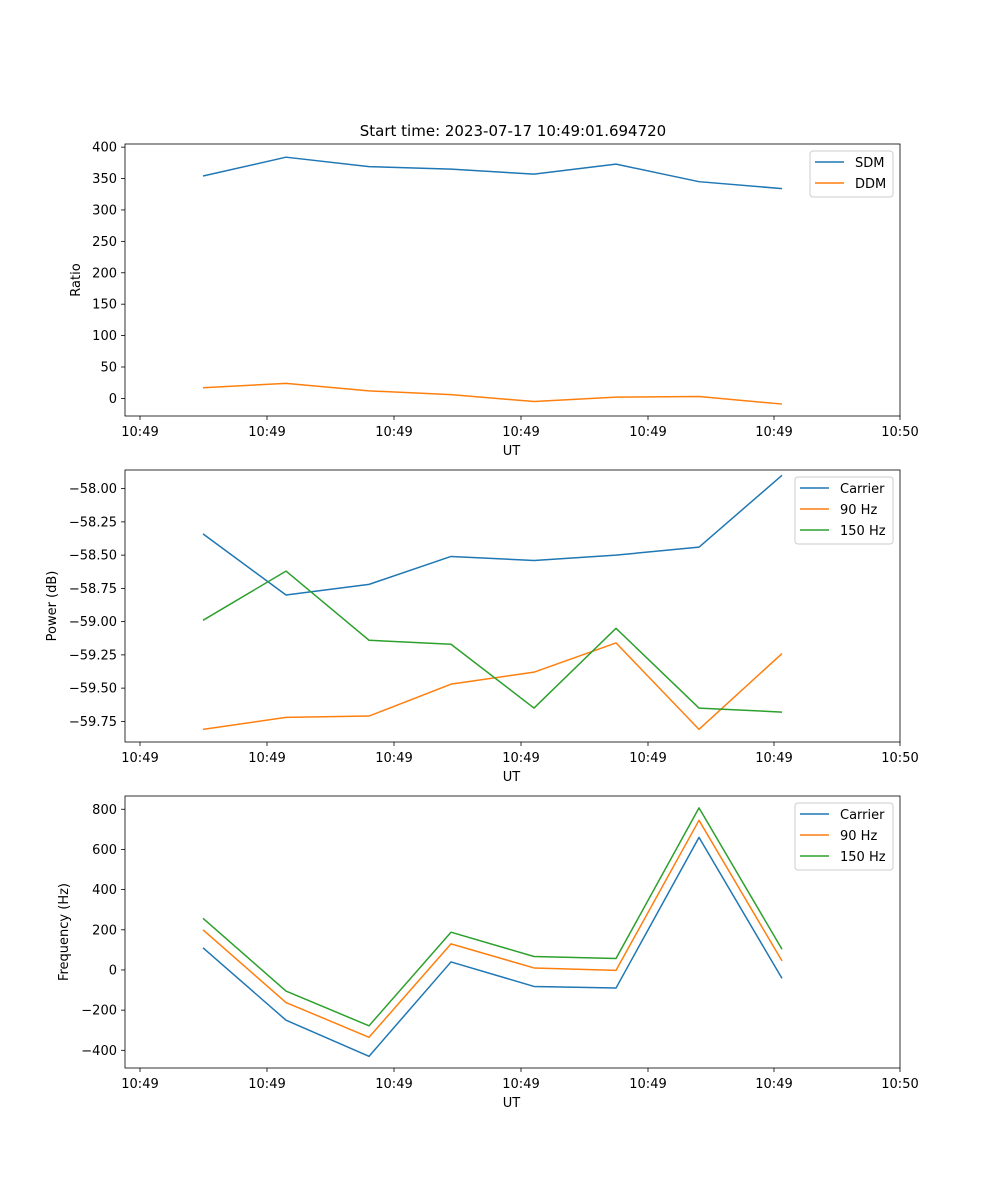 Image resolution: width=1000 pixels, height=1200 pixels. Describe the element at coordinates (93, 722) in the screenshot. I see `y-tick-label: −59.75` at that location.